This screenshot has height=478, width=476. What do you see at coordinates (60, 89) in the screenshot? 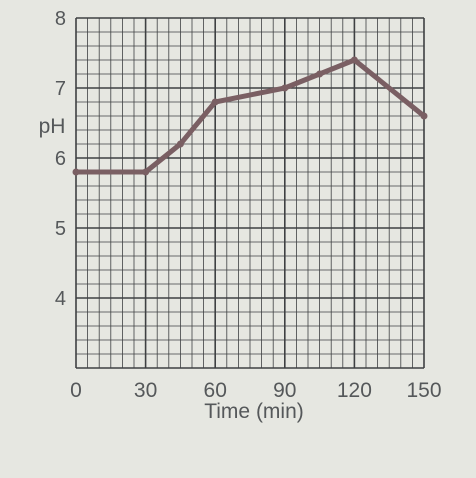
I see `y-tick-label: 7` at bounding box center [60, 89].